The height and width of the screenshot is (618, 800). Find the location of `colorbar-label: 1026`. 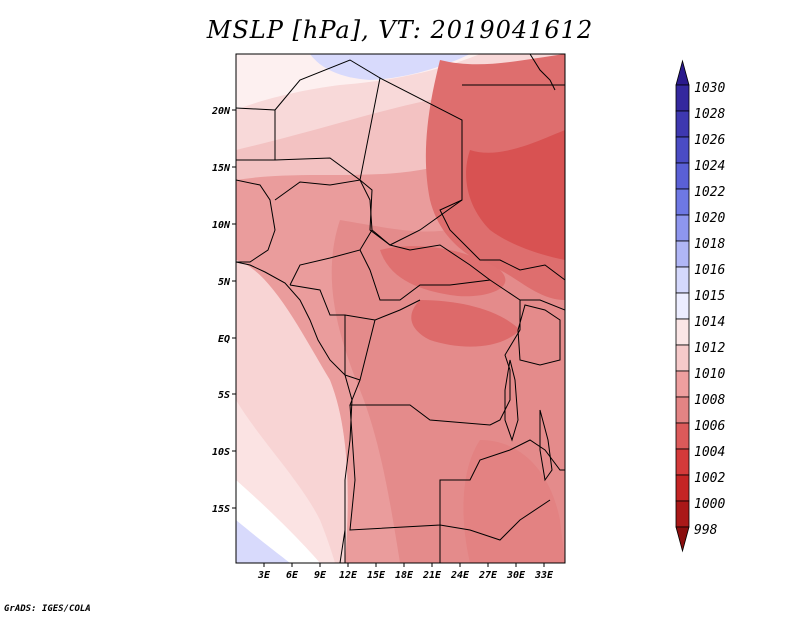

colorbar-label: 1026 is located at coordinates (709, 140).